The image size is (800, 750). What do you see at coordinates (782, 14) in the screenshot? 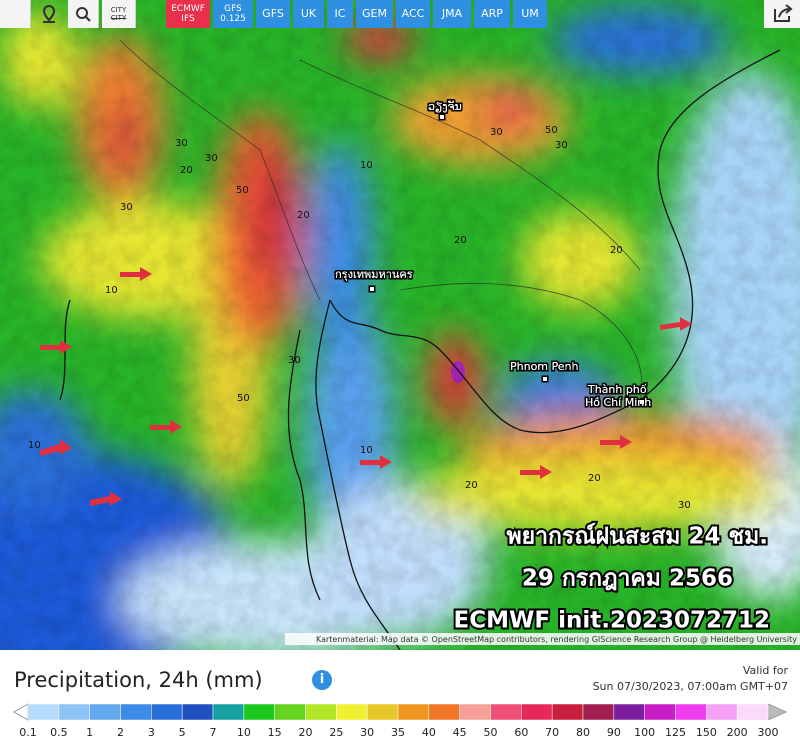
I see `share-button` at bounding box center [782, 14].